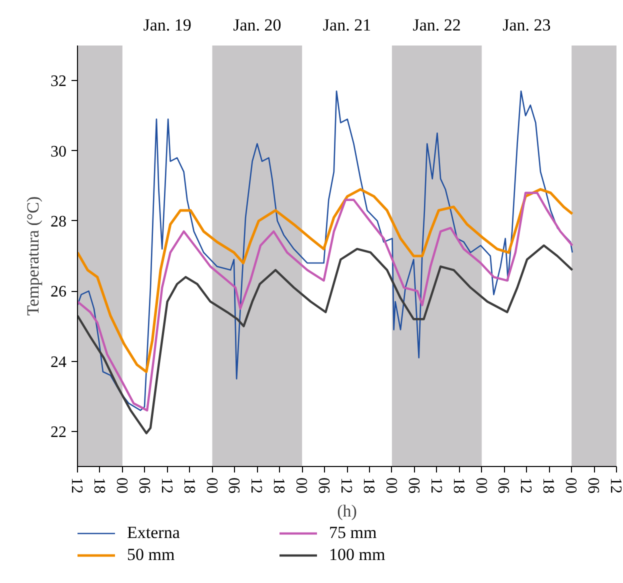 This screenshot has height=583, width=623. What do you see at coordinates (347, 25) in the screenshot?
I see `x2-tick-label: Jan. 21` at bounding box center [347, 25].